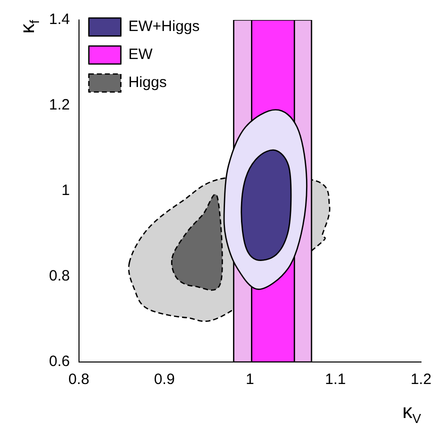 This screenshot has height=432, width=443. Describe the element at coordinates (59, 19) in the screenshot. I see `y-tick-label: 1.4` at that location.